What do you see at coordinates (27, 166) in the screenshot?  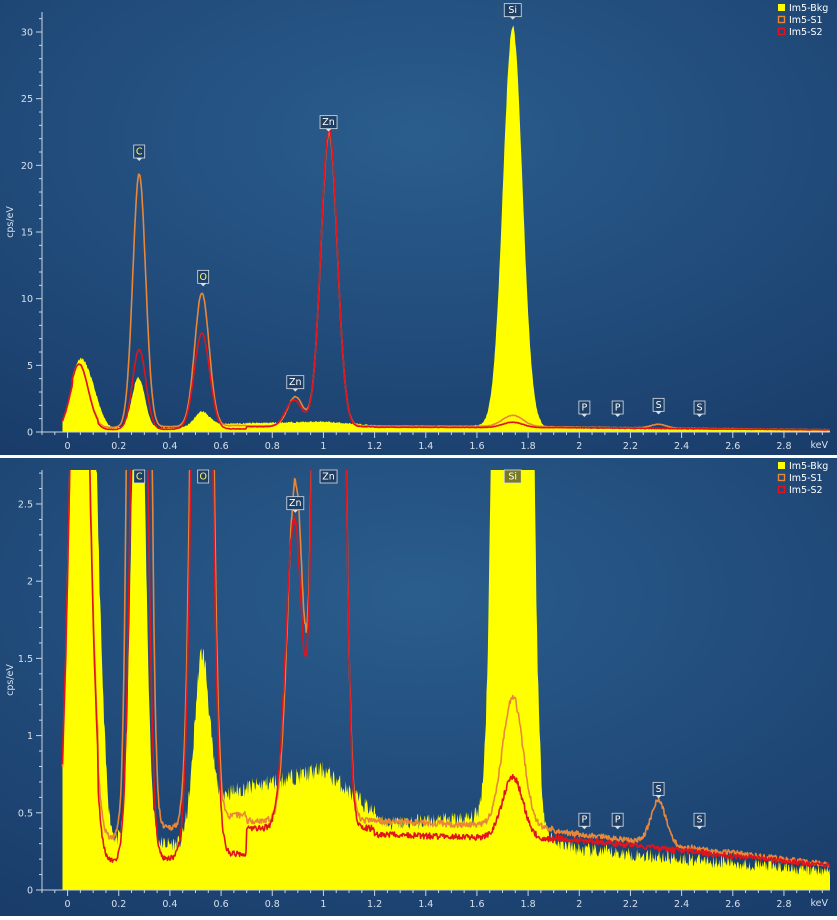 I see `y-tick-label: 20` at bounding box center [27, 166].